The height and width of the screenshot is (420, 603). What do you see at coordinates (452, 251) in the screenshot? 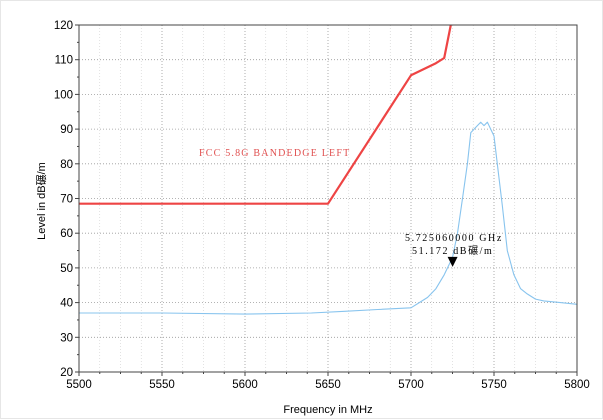
I see `marker-level-label: 51.172 dB碾/m` at bounding box center [452, 251].